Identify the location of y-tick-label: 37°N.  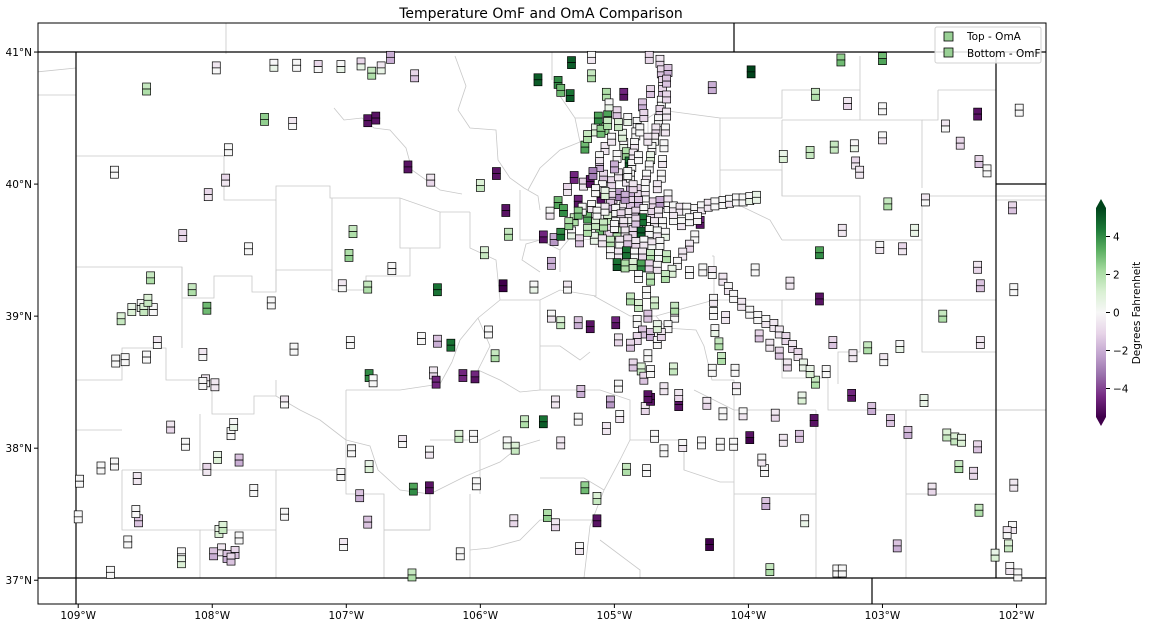
(19, 581).